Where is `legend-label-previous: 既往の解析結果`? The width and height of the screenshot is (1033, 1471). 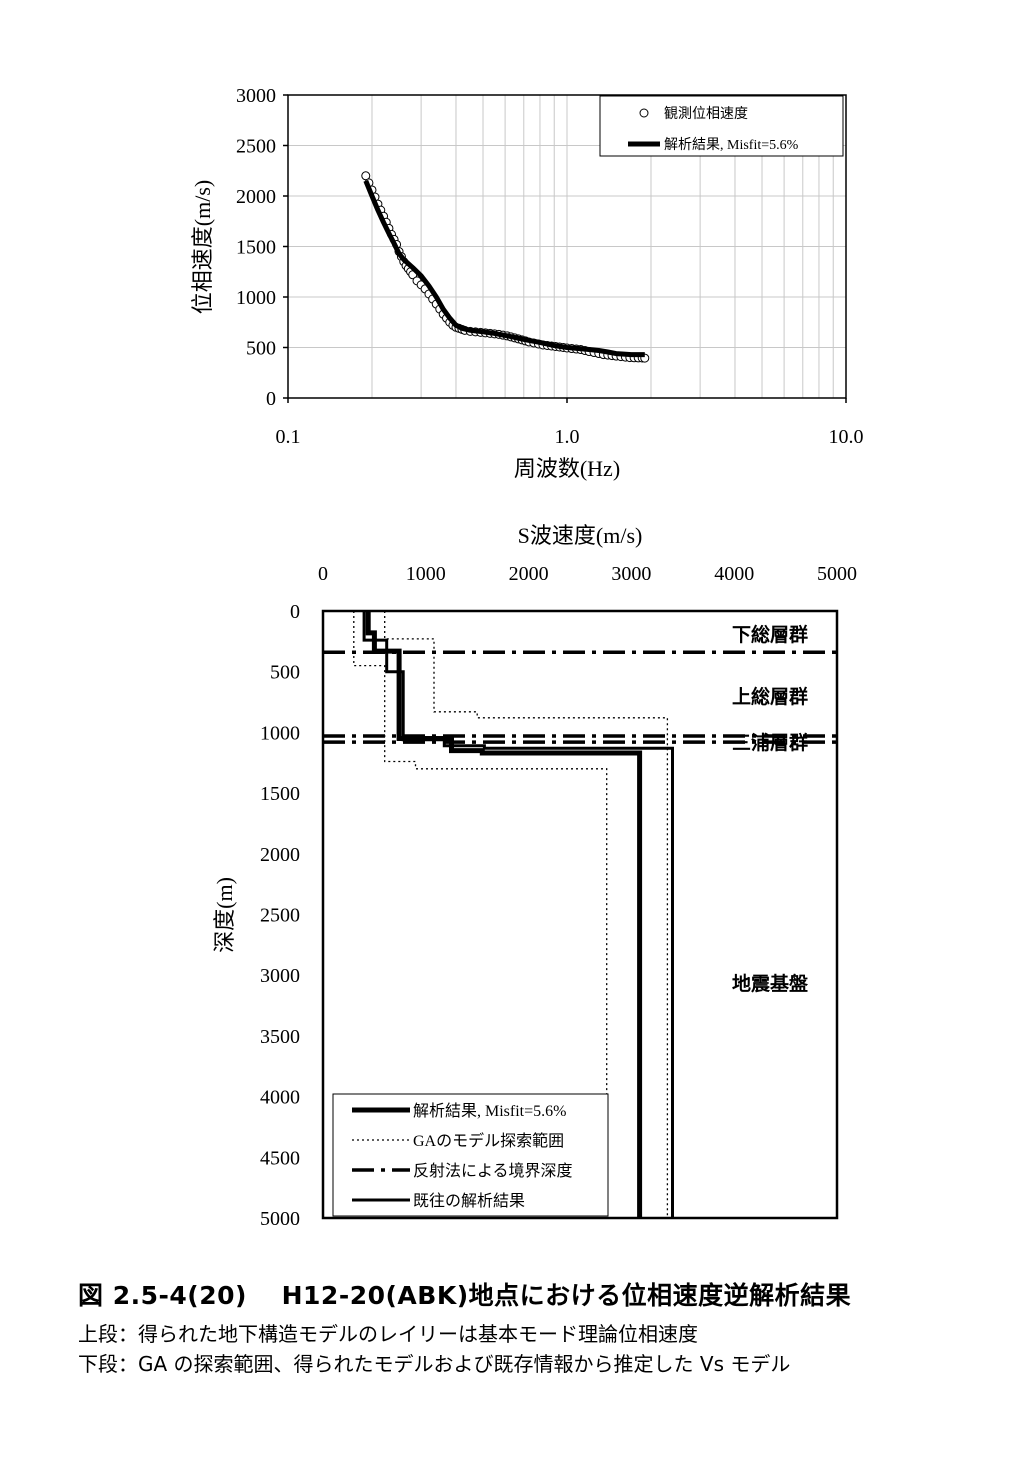
legend-label-previous: 既往の解析結果 is located at coordinates (469, 1201).